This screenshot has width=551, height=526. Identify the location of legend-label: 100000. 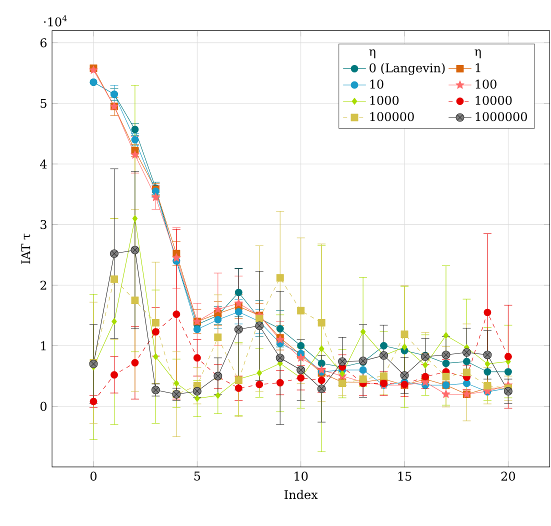
(392, 117).